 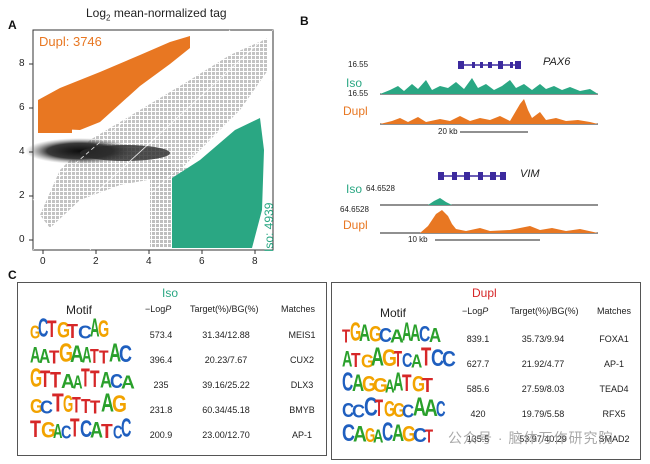 What do you see at coordinates (478, 364) in the screenshot?
I see `logp-cell: 627.7` at bounding box center [478, 364].